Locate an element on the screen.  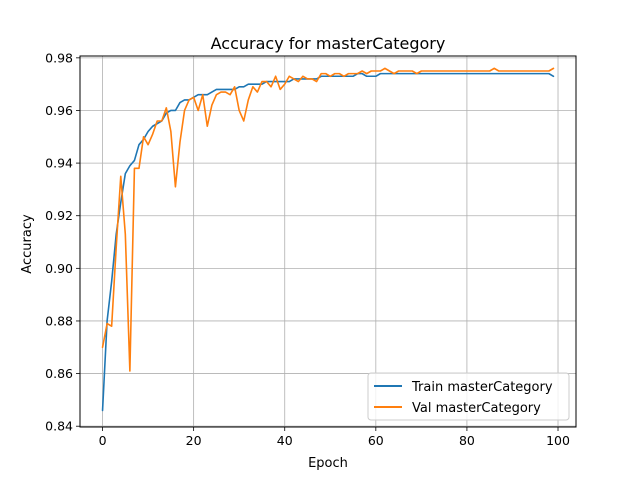
legend-box is located at coordinates (468, 396).